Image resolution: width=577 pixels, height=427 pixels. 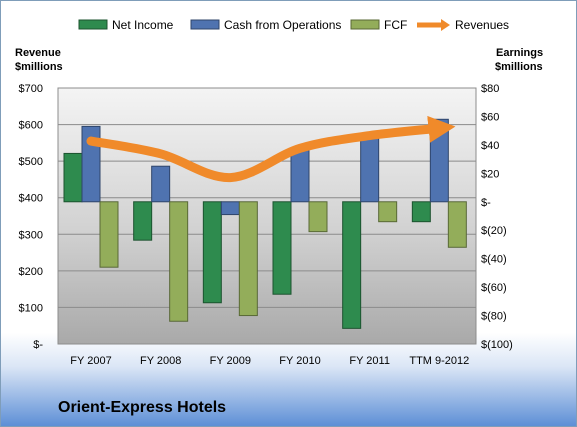 What do you see at coordinates (482, 25) in the screenshot?
I see `legend-label: Revenues` at bounding box center [482, 25].